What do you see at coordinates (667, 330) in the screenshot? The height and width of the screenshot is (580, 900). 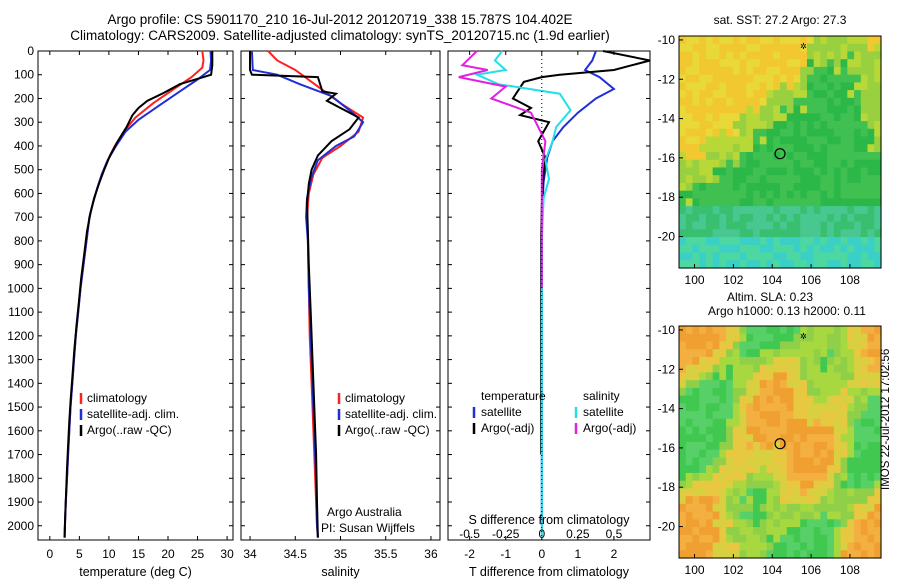 I see `y-tick-label: -10` at bounding box center [667, 330].